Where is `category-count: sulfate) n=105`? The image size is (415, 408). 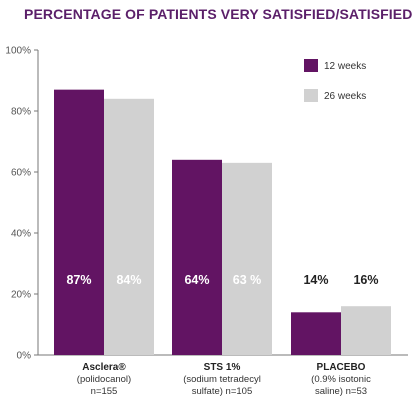
category-count: sulfate) n=105 is located at coordinates (222, 391).